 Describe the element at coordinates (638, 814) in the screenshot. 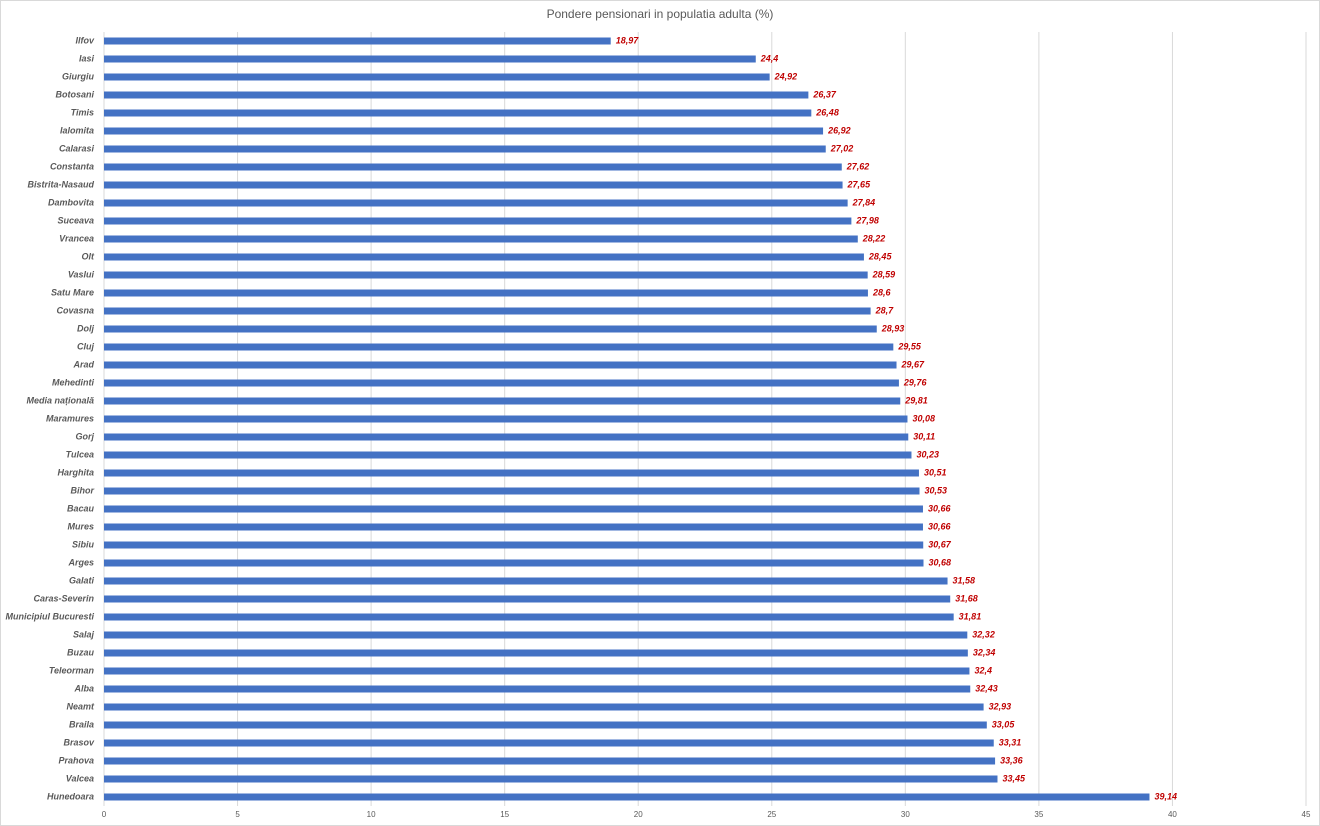

I see `x-tick-label: 20` at that location.